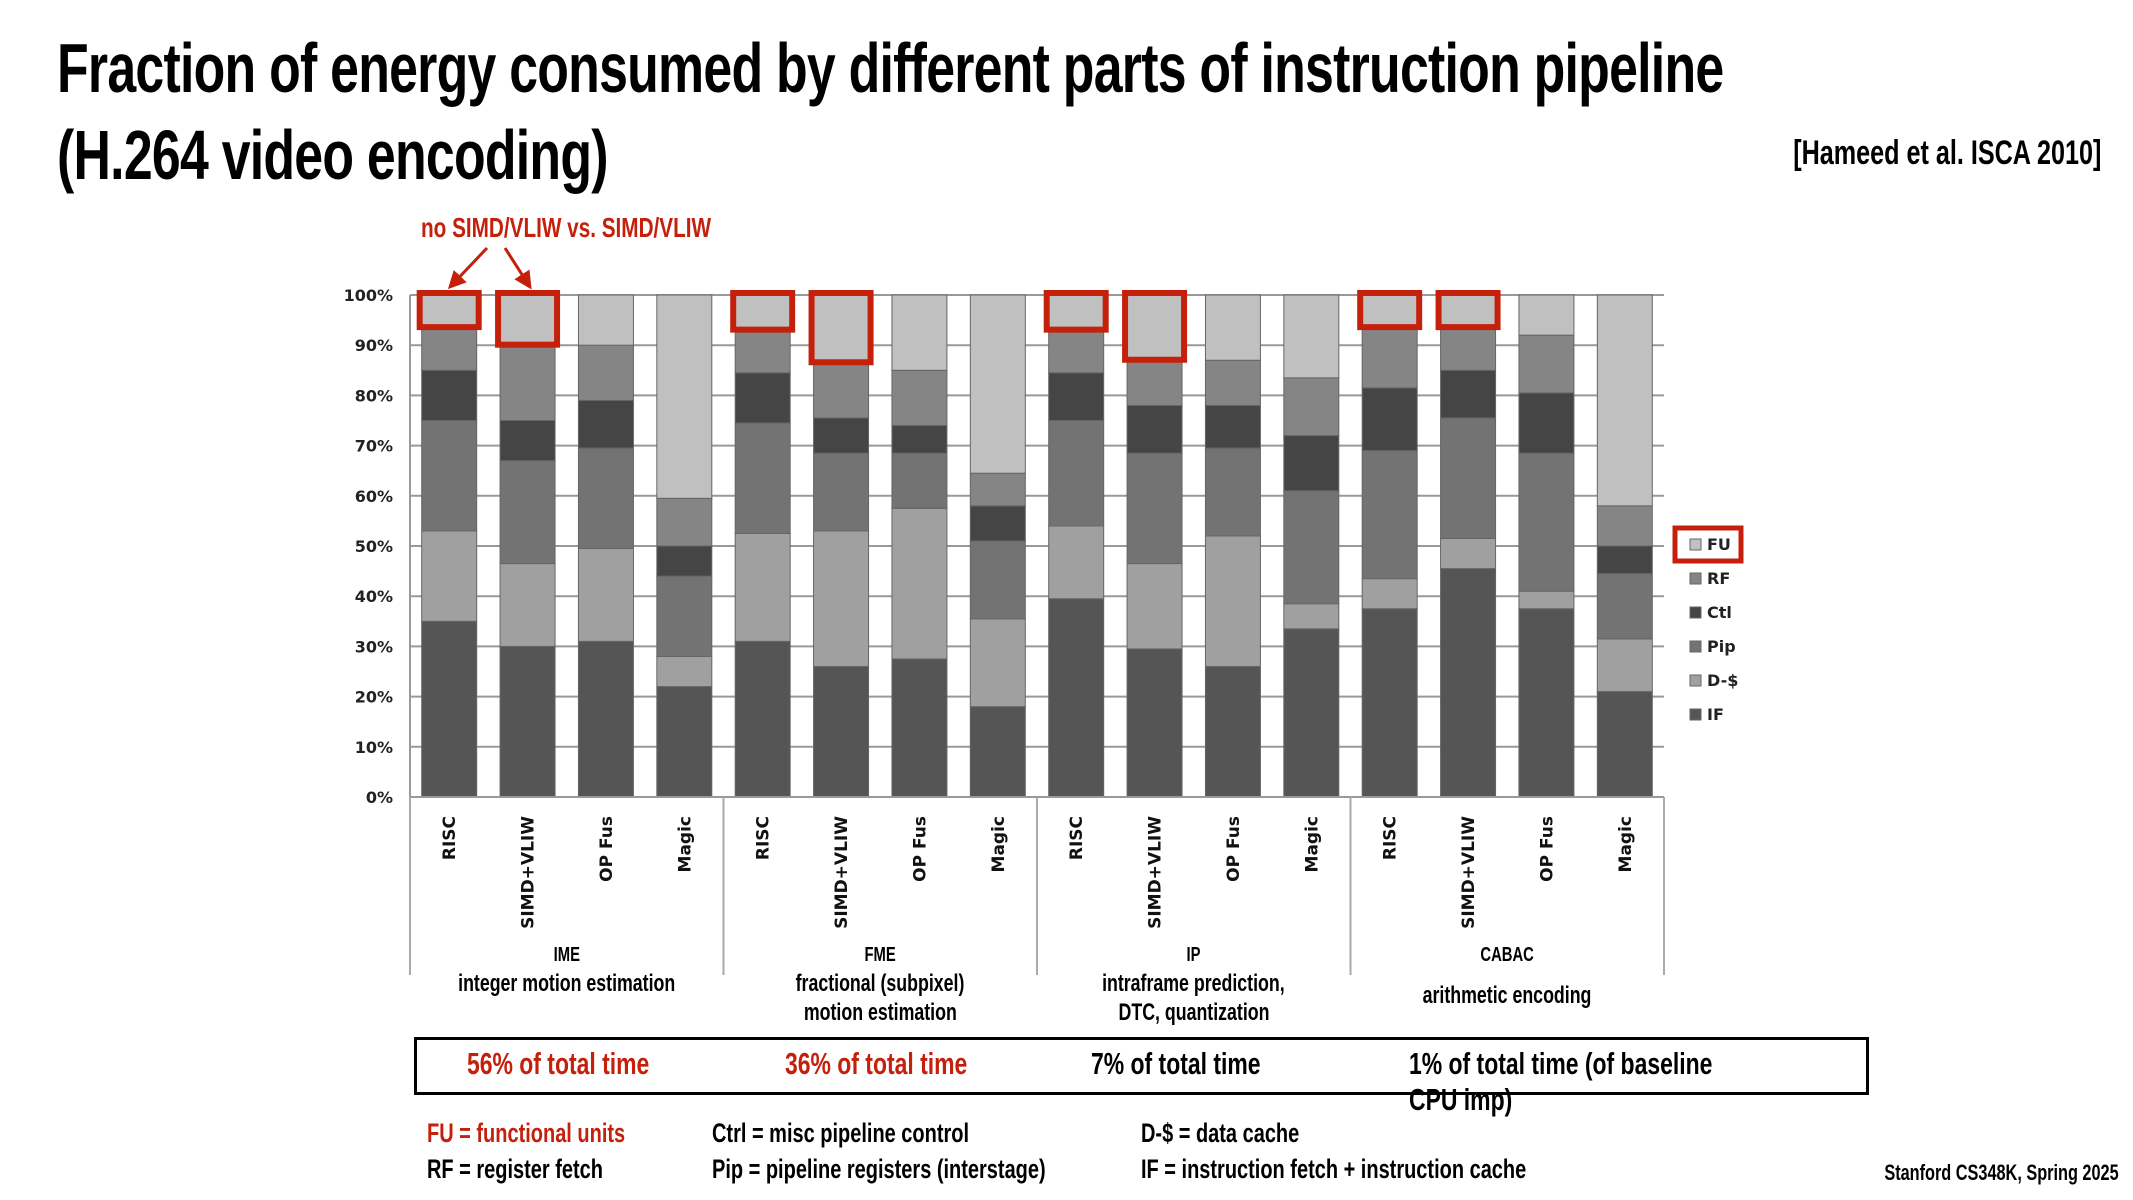  Describe the element at coordinates (1708, 544) in the screenshot. I see `legend-highlight-box` at that location.